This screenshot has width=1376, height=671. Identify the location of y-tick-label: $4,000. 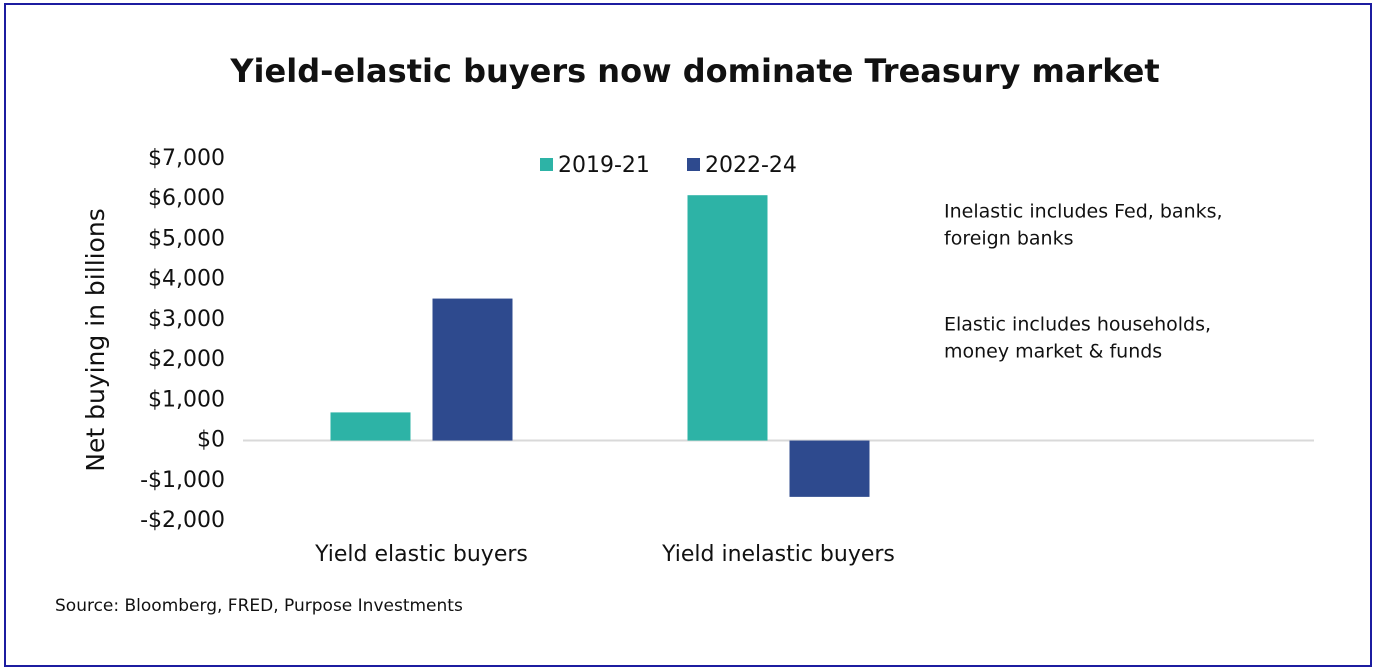
(186, 279).